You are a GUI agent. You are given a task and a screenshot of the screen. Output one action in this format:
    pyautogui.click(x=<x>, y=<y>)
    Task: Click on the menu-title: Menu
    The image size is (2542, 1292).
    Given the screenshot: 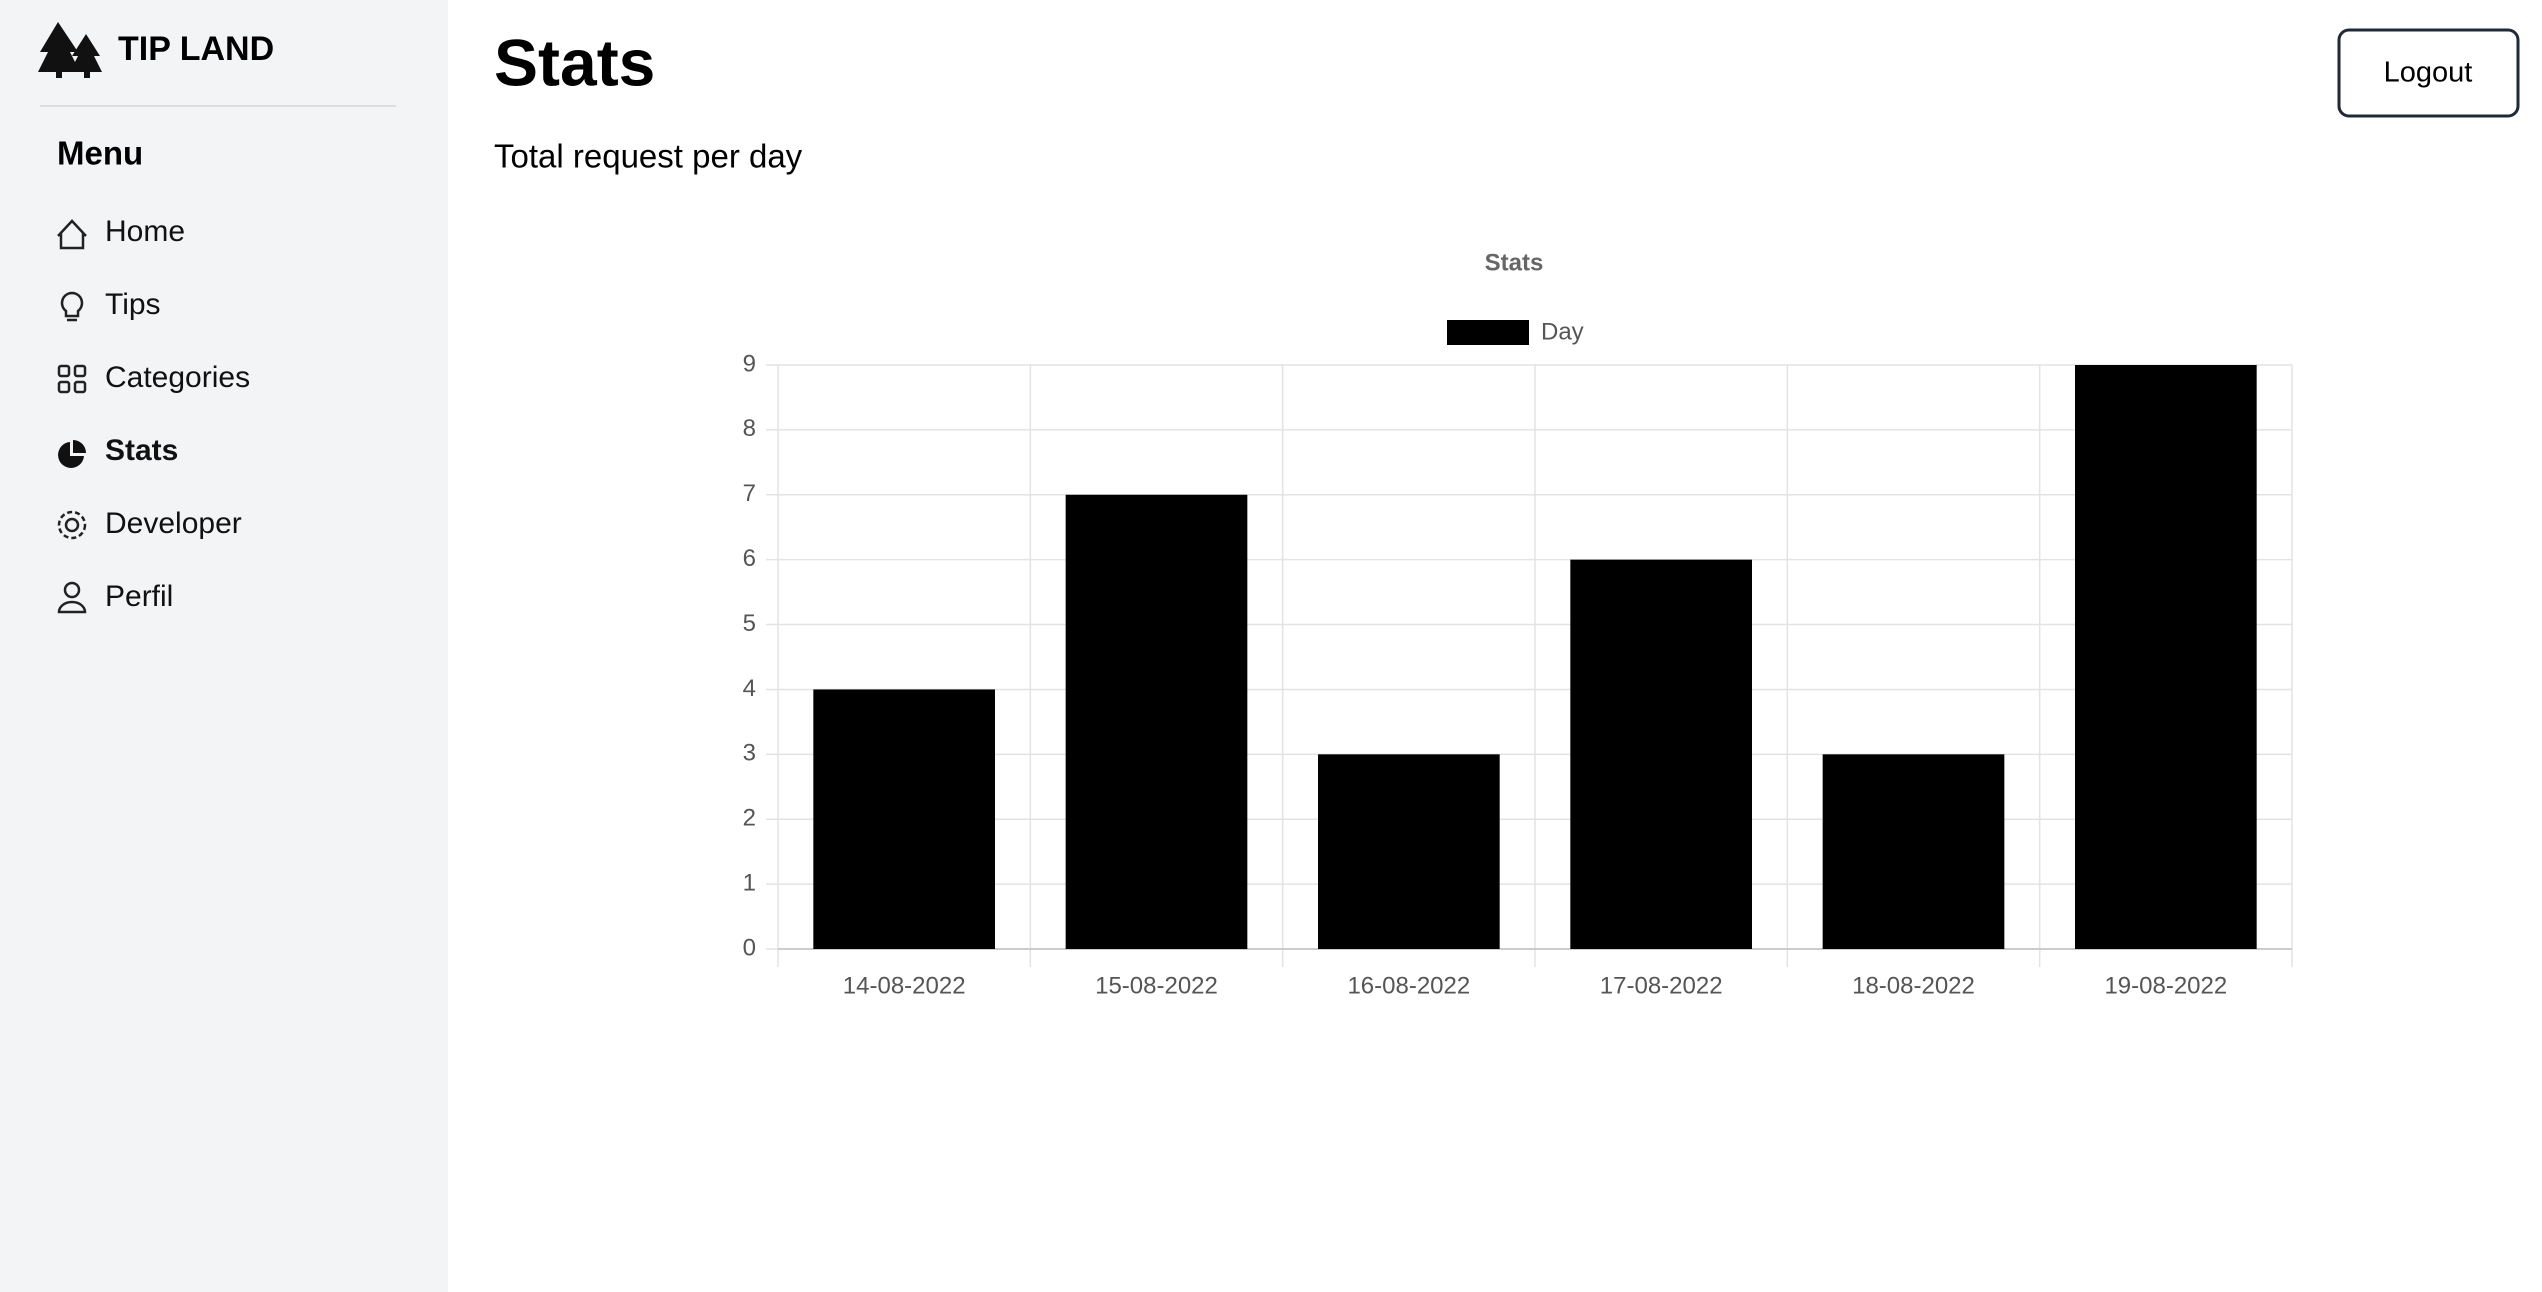 What is the action you would take?
    pyautogui.click(x=100, y=153)
    